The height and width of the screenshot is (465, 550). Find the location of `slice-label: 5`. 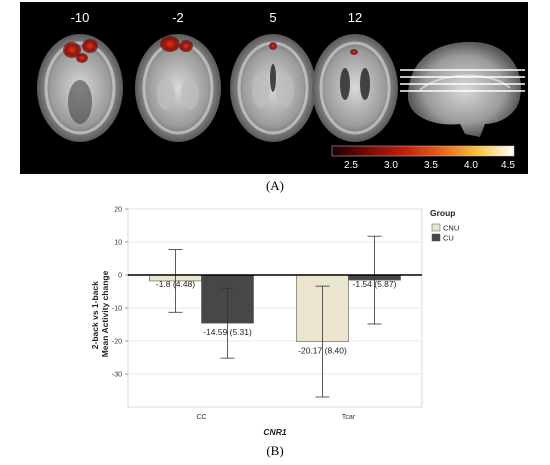

slice-label: 5 is located at coordinates (272, 17).